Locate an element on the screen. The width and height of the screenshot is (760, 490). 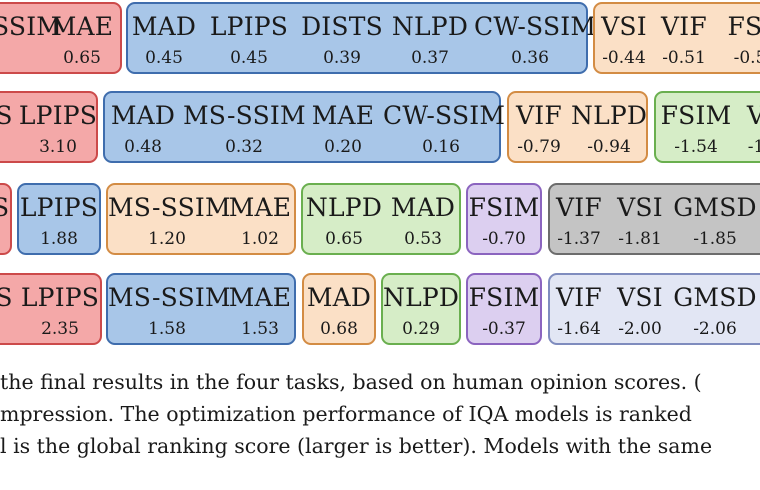
model-entry: VIF -0.79 is located at coordinates (539, 129).